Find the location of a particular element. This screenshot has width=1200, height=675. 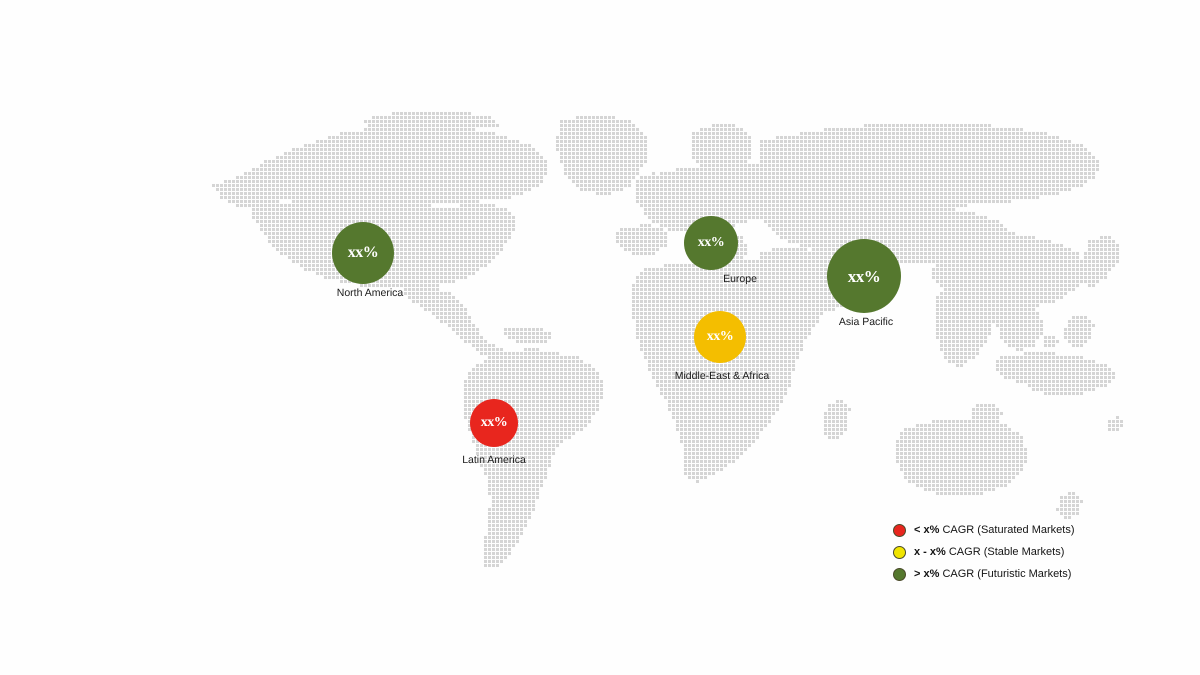

legend-label-stable: x - x% CAGR (Stable Markets) is located at coordinates (989, 552).